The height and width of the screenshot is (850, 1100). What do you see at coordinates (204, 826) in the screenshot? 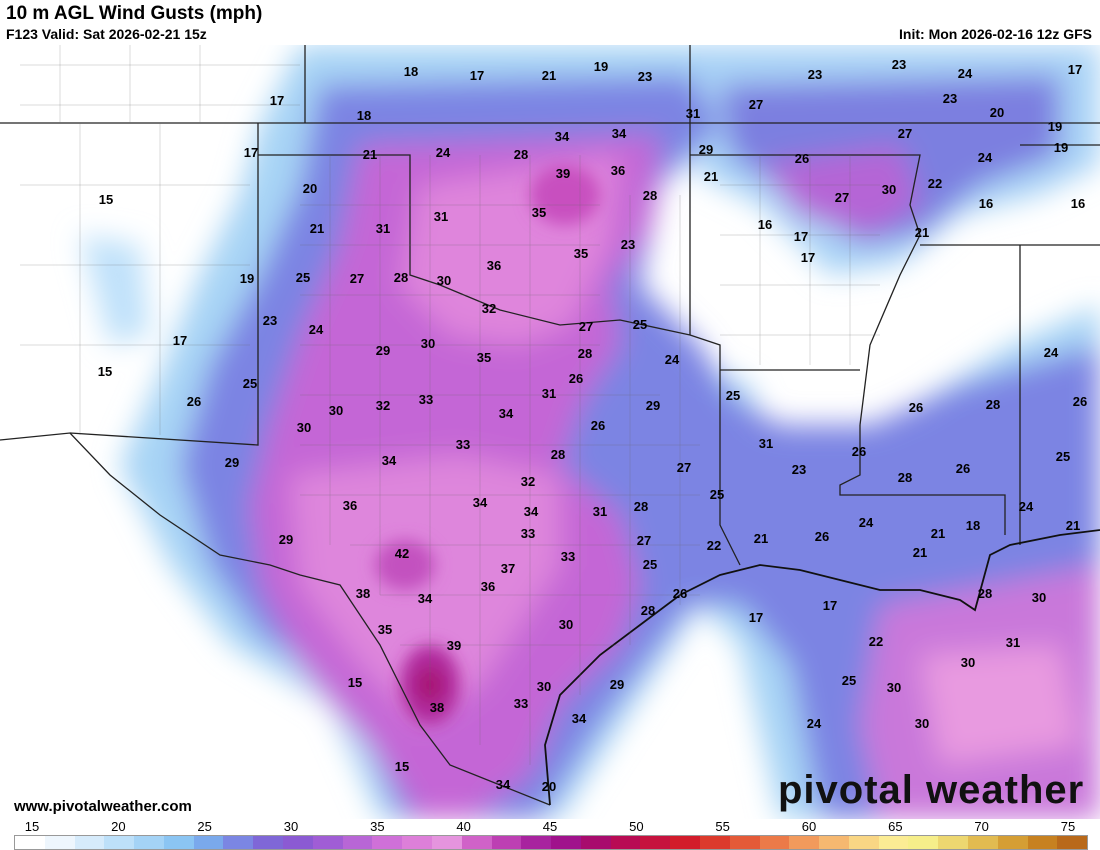
I see `legend-tick-label: 25` at bounding box center [204, 826].